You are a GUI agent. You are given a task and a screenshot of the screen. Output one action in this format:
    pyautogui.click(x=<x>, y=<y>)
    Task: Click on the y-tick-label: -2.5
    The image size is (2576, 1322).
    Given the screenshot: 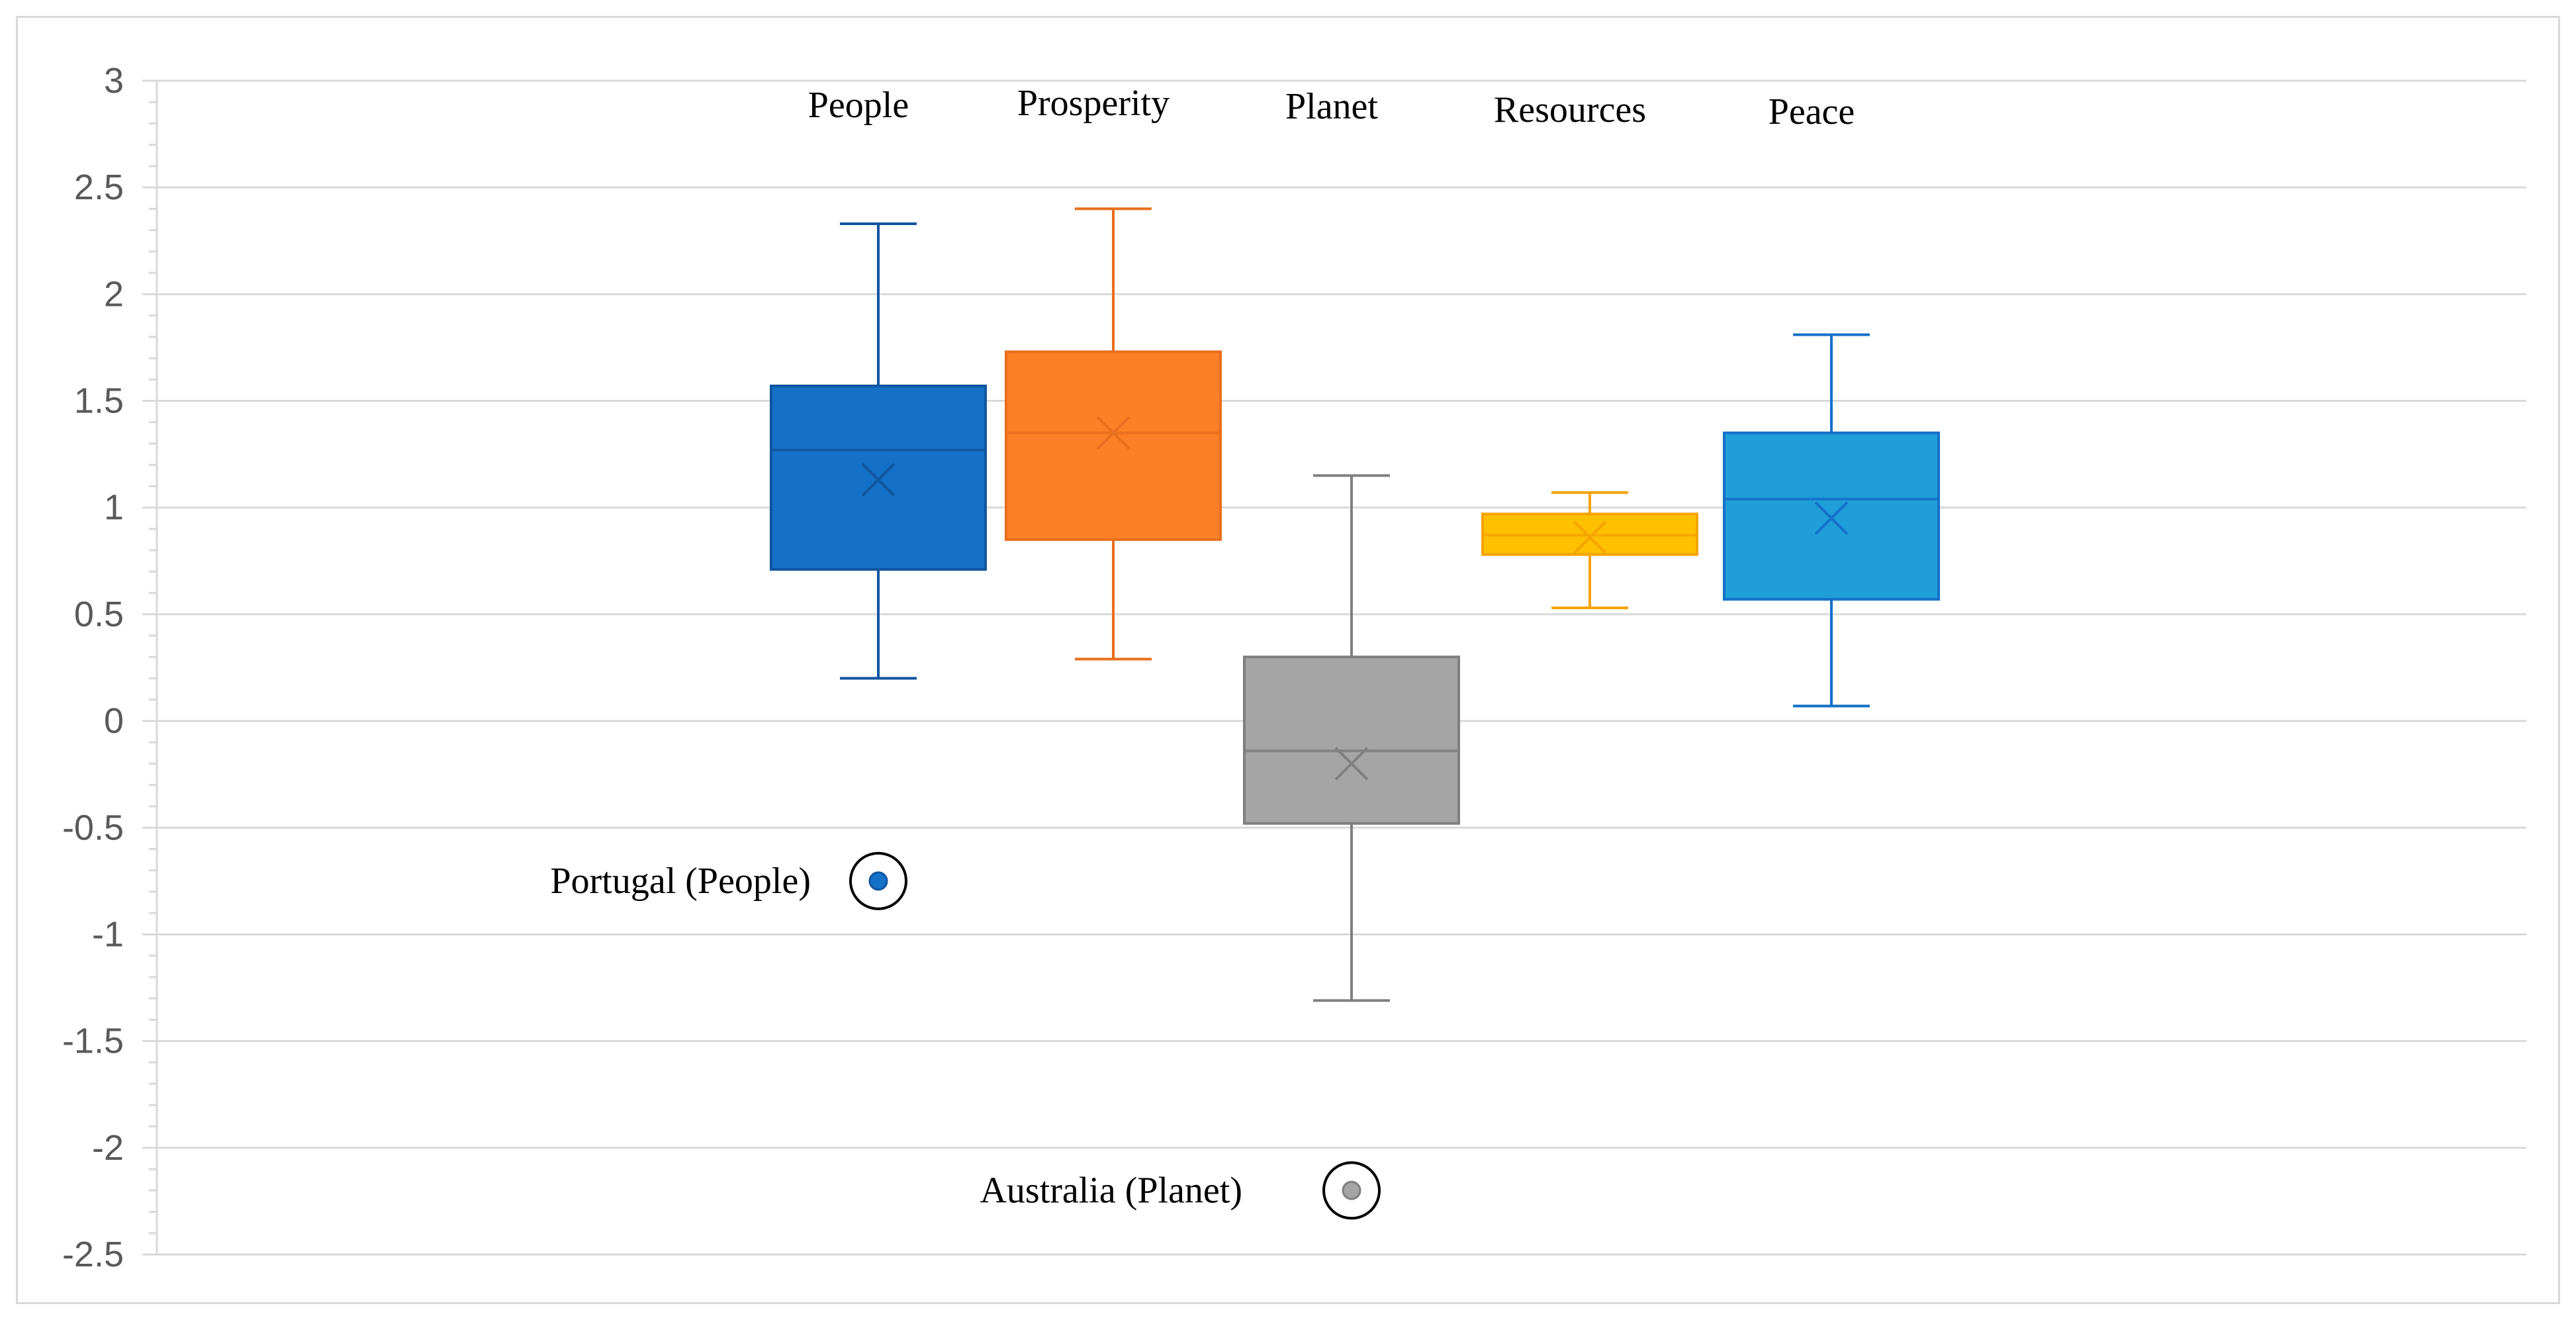 What is the action you would take?
    pyautogui.click(x=93, y=1254)
    